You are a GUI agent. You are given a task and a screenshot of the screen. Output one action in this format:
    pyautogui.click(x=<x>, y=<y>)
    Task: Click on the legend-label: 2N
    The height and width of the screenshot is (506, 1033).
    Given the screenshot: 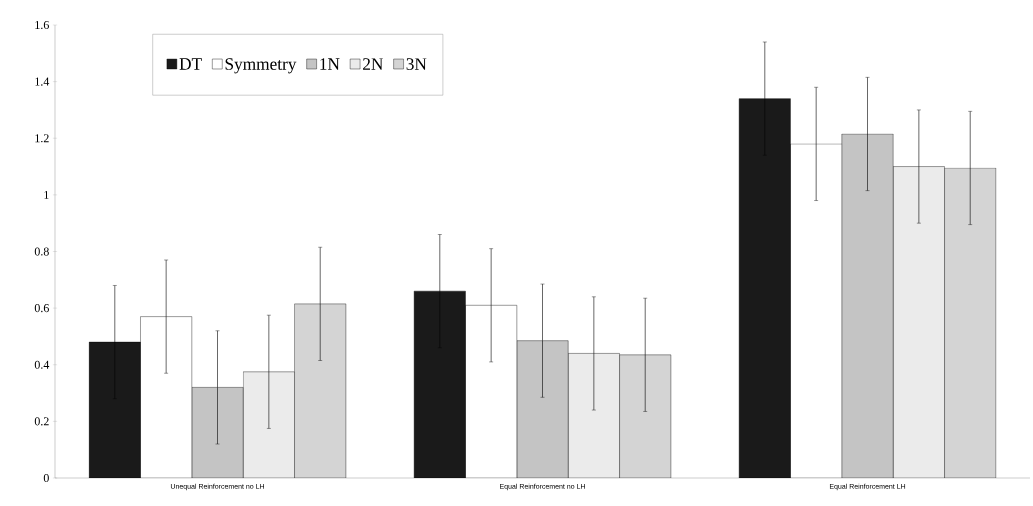 What is the action you would take?
    pyautogui.click(x=373, y=64)
    